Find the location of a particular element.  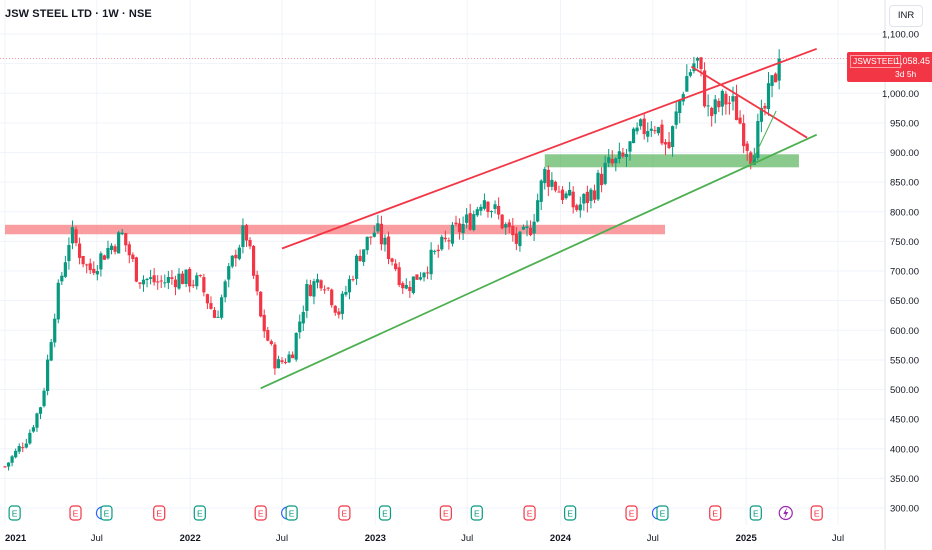

currency-button: INR is located at coordinates (906, 16).